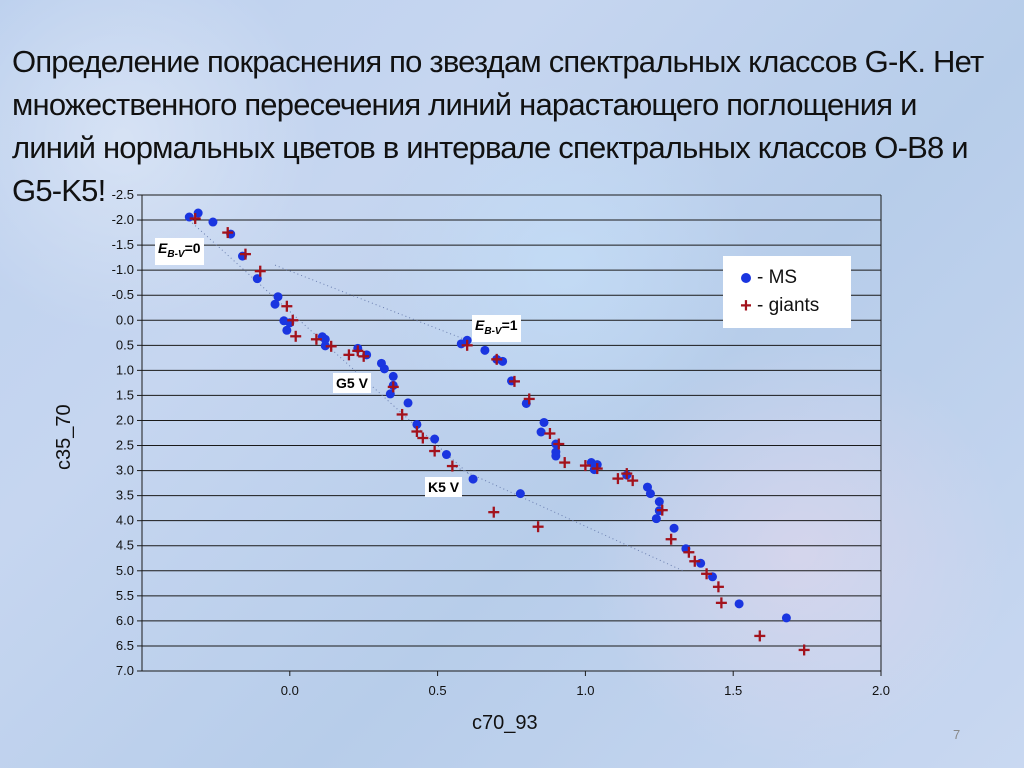 This screenshot has height=768, width=1024. I want to click on y-tick-label: 5.0, so click(125, 570).